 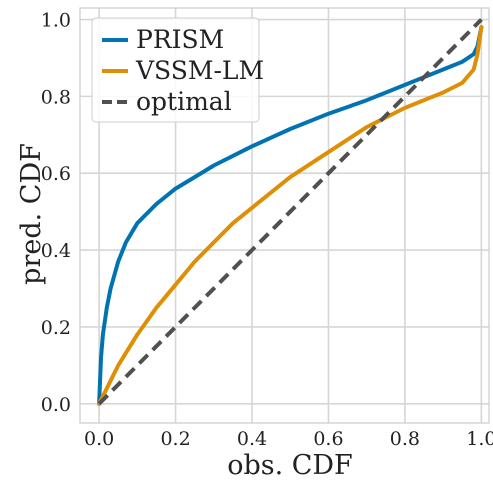 What do you see at coordinates (56, 97) in the screenshot?
I see `y-tick-label: 0.8` at bounding box center [56, 97].